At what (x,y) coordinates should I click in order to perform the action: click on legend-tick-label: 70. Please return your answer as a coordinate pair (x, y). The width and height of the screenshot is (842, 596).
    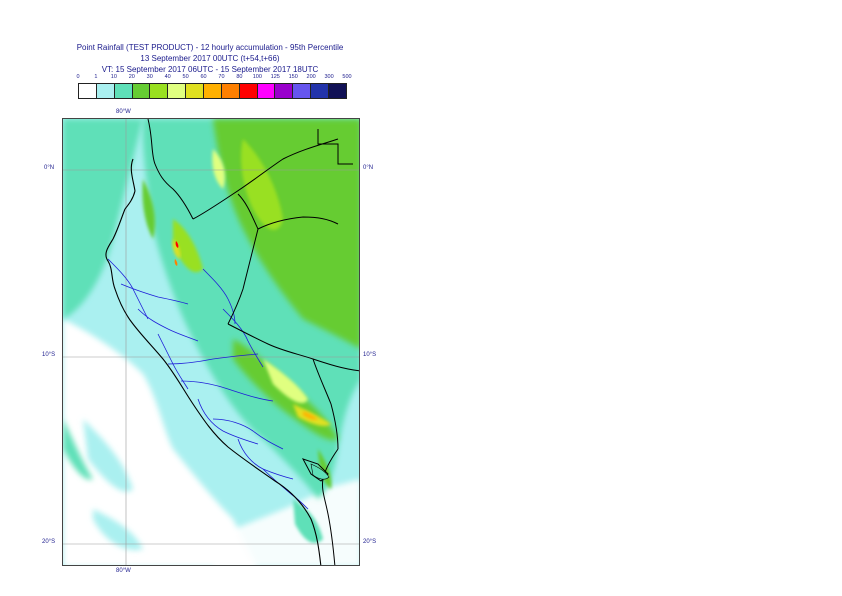
    Looking at the image, I should click on (221, 77).